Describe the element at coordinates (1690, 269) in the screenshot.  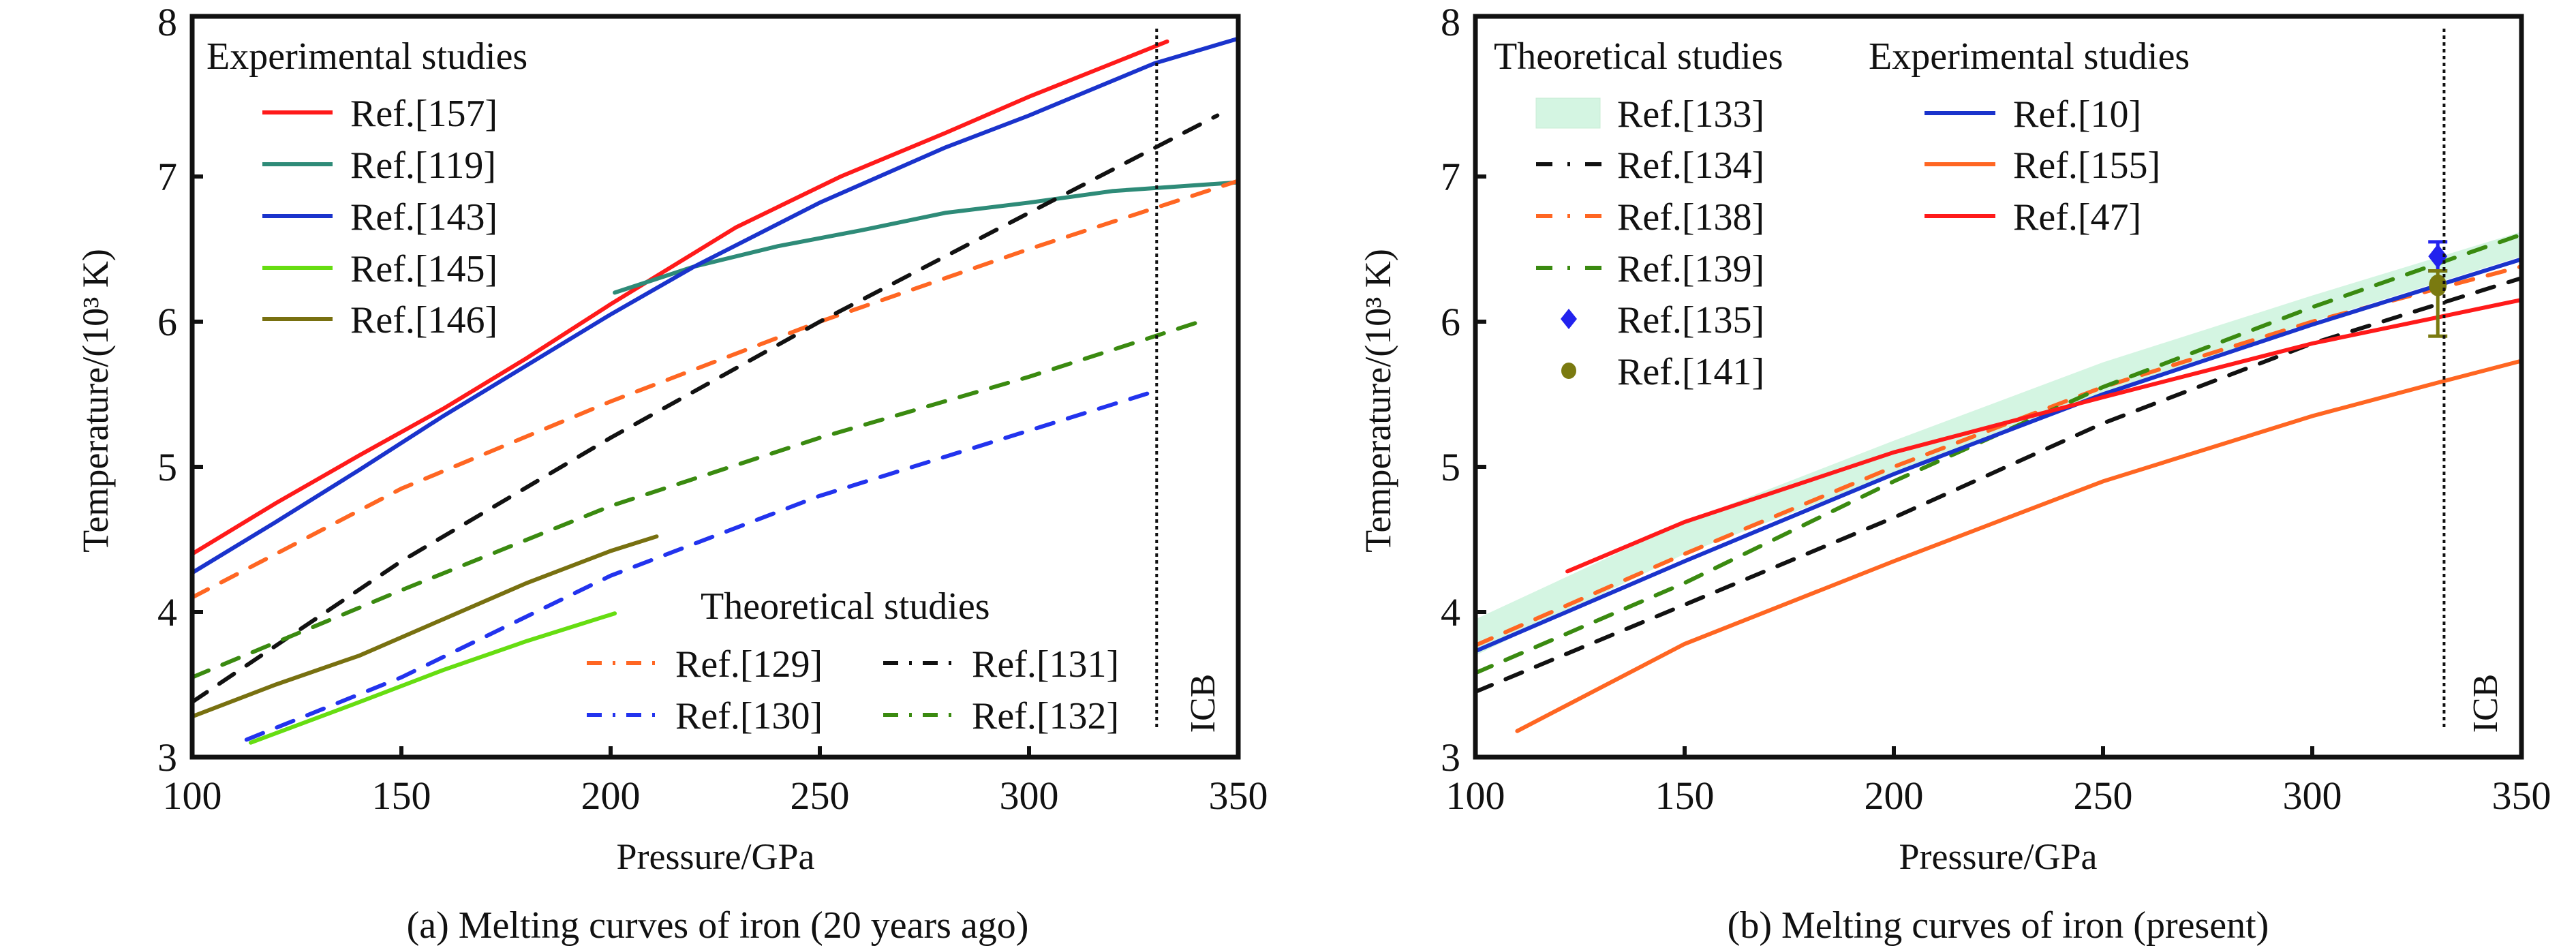
I see `legend-label-Ref.[139]: Ref.[139]` at that location.